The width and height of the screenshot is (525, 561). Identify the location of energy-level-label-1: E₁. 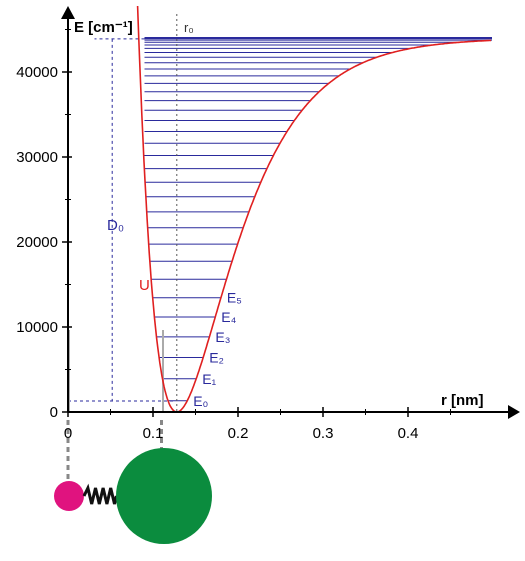
(209, 379).